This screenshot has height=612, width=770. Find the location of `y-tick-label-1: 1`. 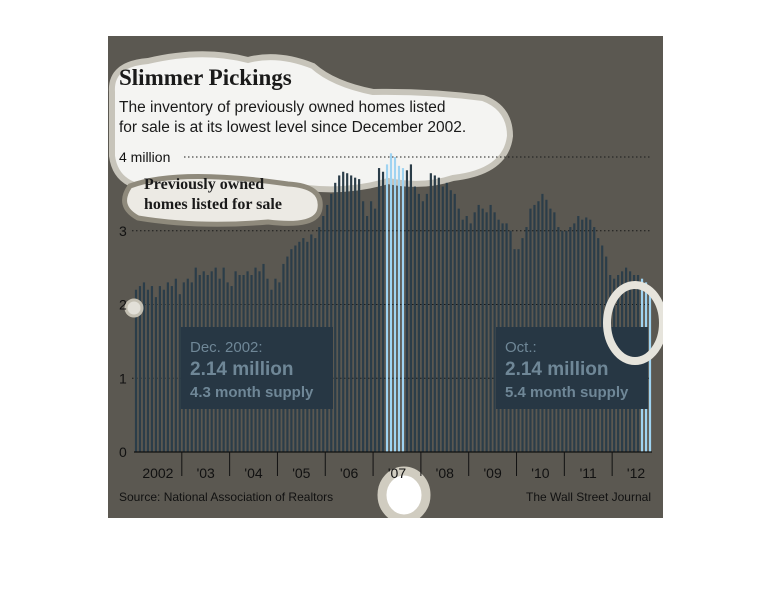

y-tick-label-1: 1 is located at coordinates (123, 378).